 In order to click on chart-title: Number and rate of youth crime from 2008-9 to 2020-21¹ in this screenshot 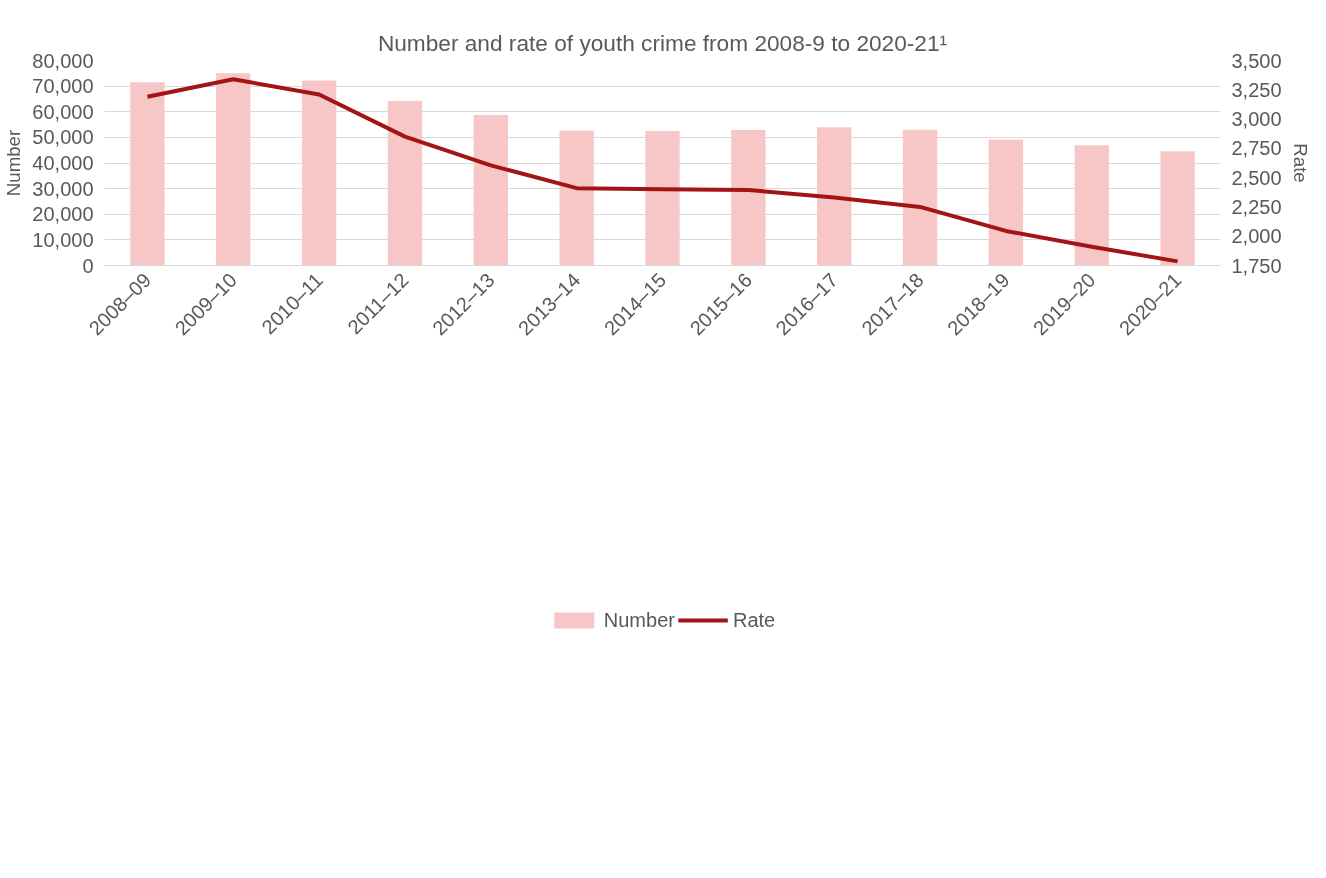, I will do `click(662, 42)`.